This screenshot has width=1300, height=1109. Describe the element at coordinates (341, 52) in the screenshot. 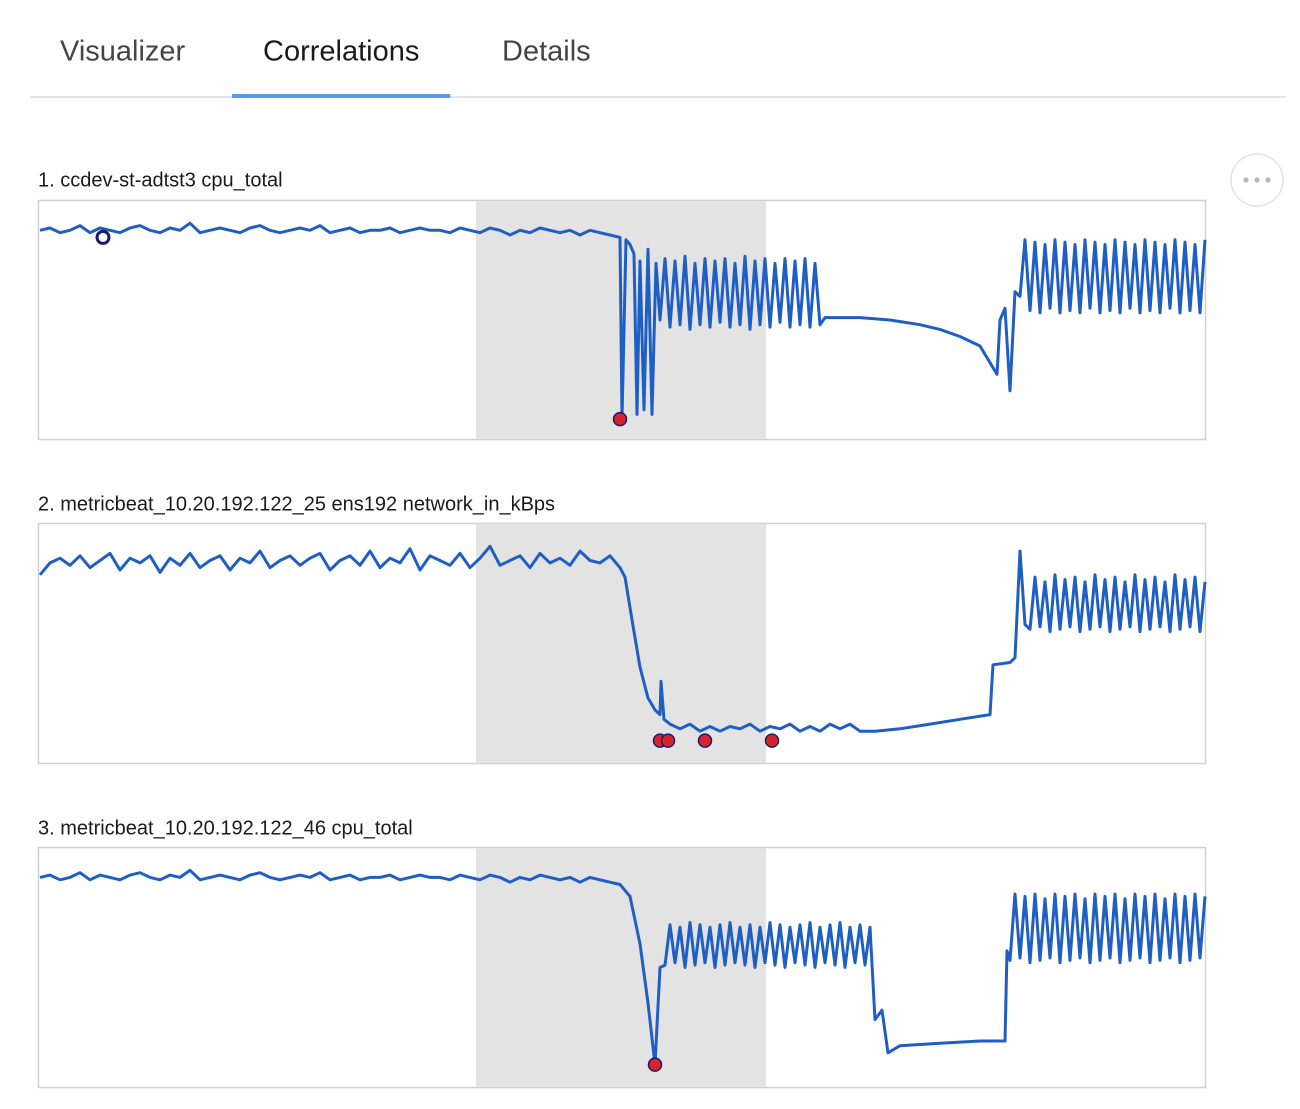

I see `tab: Correlations` at that location.